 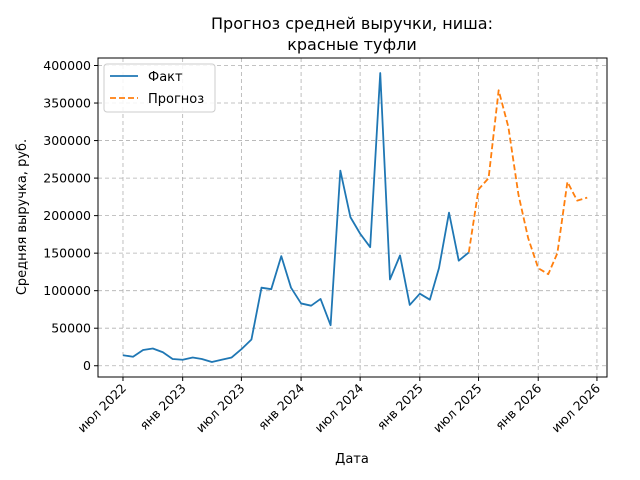 What do you see at coordinates (352, 23) in the screenshot?
I see `chart-title-line-1: Прогноз средней выручки, ниша:` at bounding box center [352, 23].